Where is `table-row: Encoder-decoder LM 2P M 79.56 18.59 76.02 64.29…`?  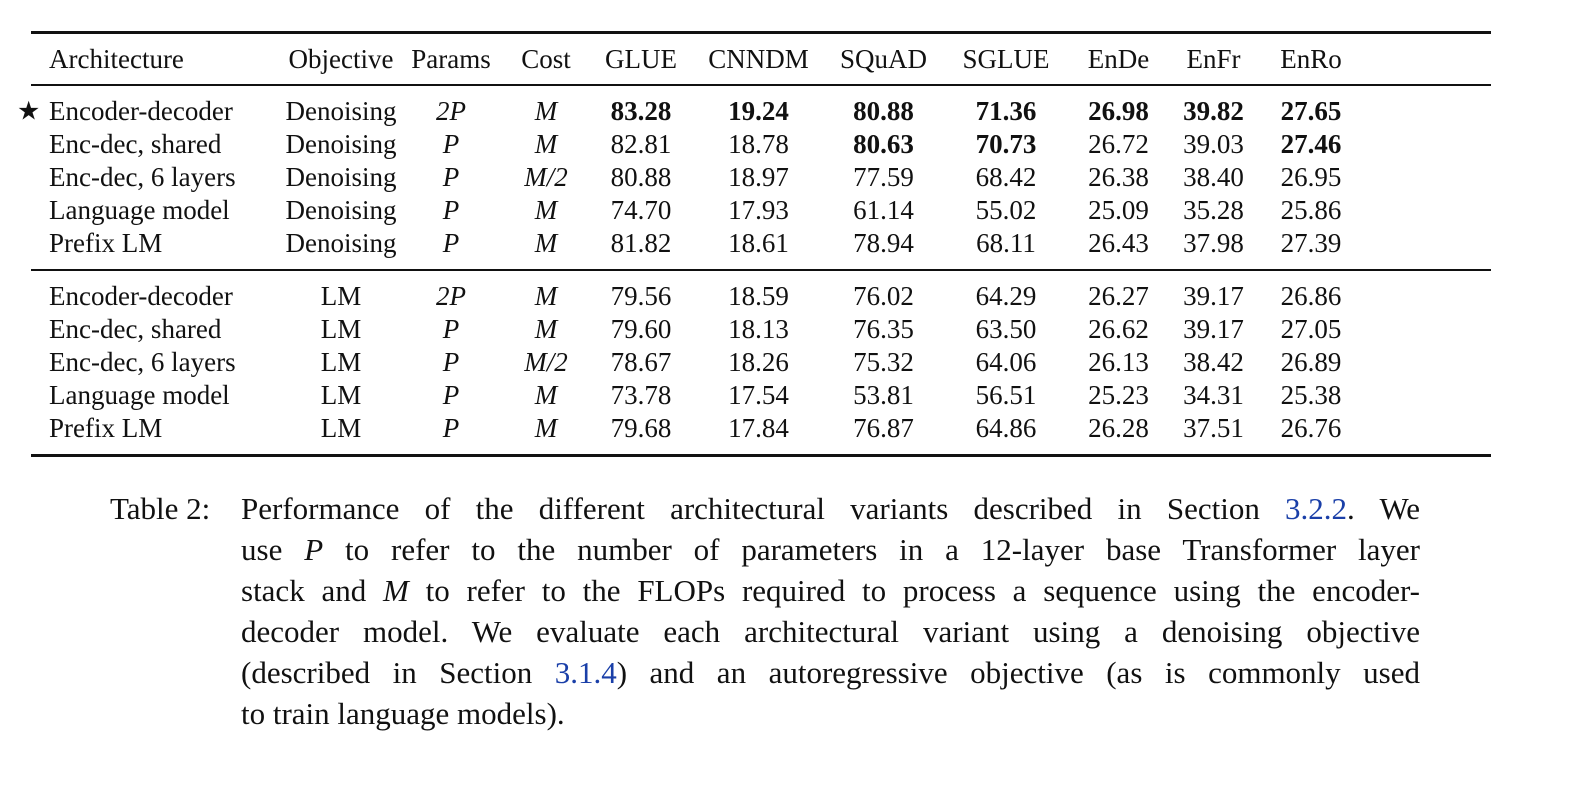 table-row: Encoder-decoder LM 2P M 79.56 18.59 76.02 64.29… is located at coordinates (761, 296).